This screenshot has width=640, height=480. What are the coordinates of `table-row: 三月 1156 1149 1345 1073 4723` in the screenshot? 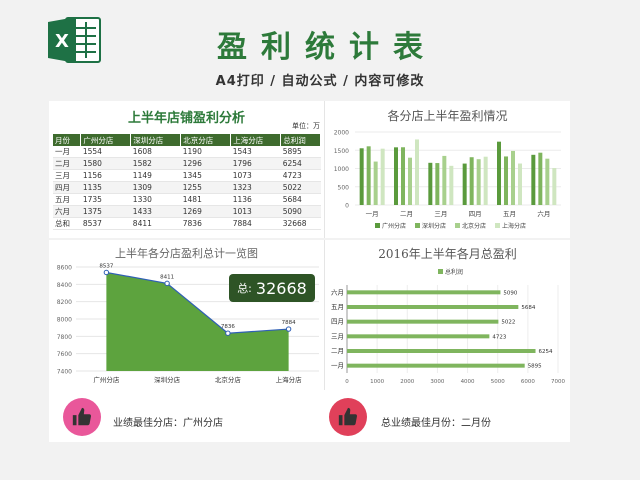 It's located at (187, 175).